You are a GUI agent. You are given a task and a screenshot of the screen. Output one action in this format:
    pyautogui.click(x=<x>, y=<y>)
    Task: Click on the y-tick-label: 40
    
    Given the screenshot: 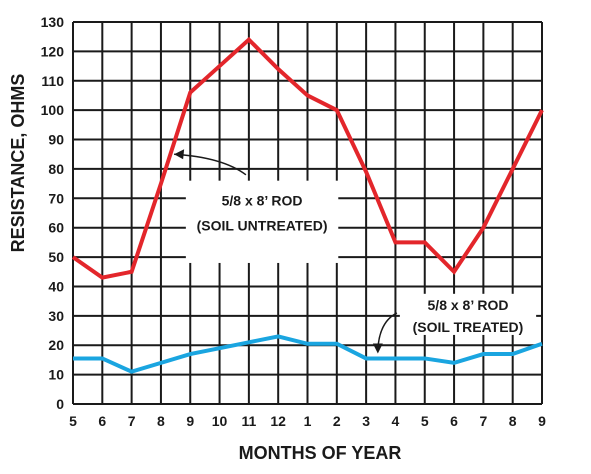 What is the action you would take?
    pyautogui.click(x=56, y=286)
    